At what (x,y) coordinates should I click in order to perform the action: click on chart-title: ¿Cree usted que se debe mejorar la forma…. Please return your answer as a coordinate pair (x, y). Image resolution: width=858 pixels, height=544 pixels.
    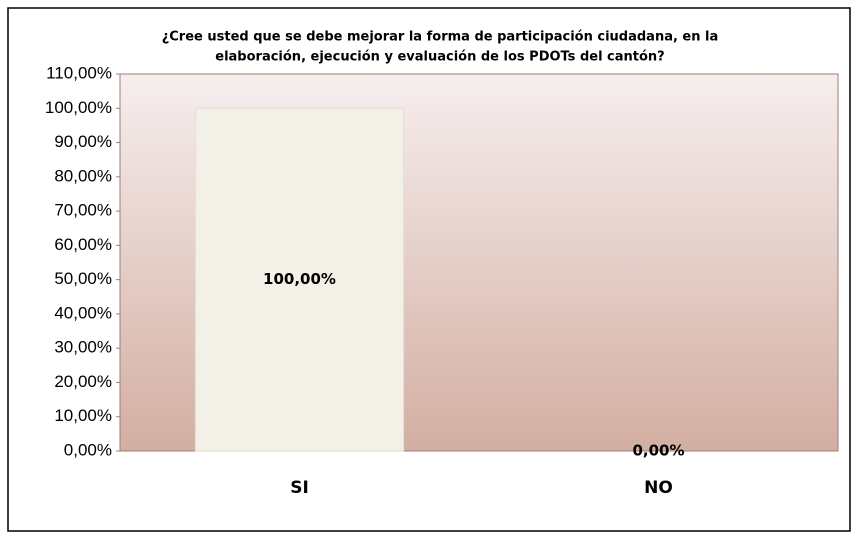
    Looking at the image, I should click on (440, 37).